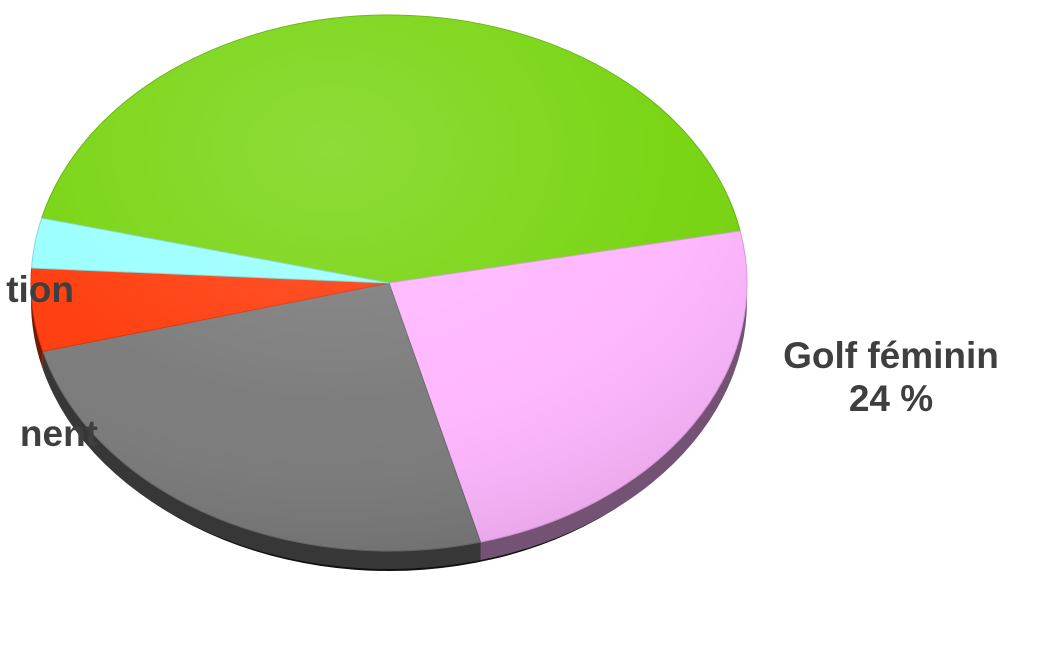  What do you see at coordinates (58, 433) in the screenshot?
I see `label-slice-red: nent` at bounding box center [58, 433].